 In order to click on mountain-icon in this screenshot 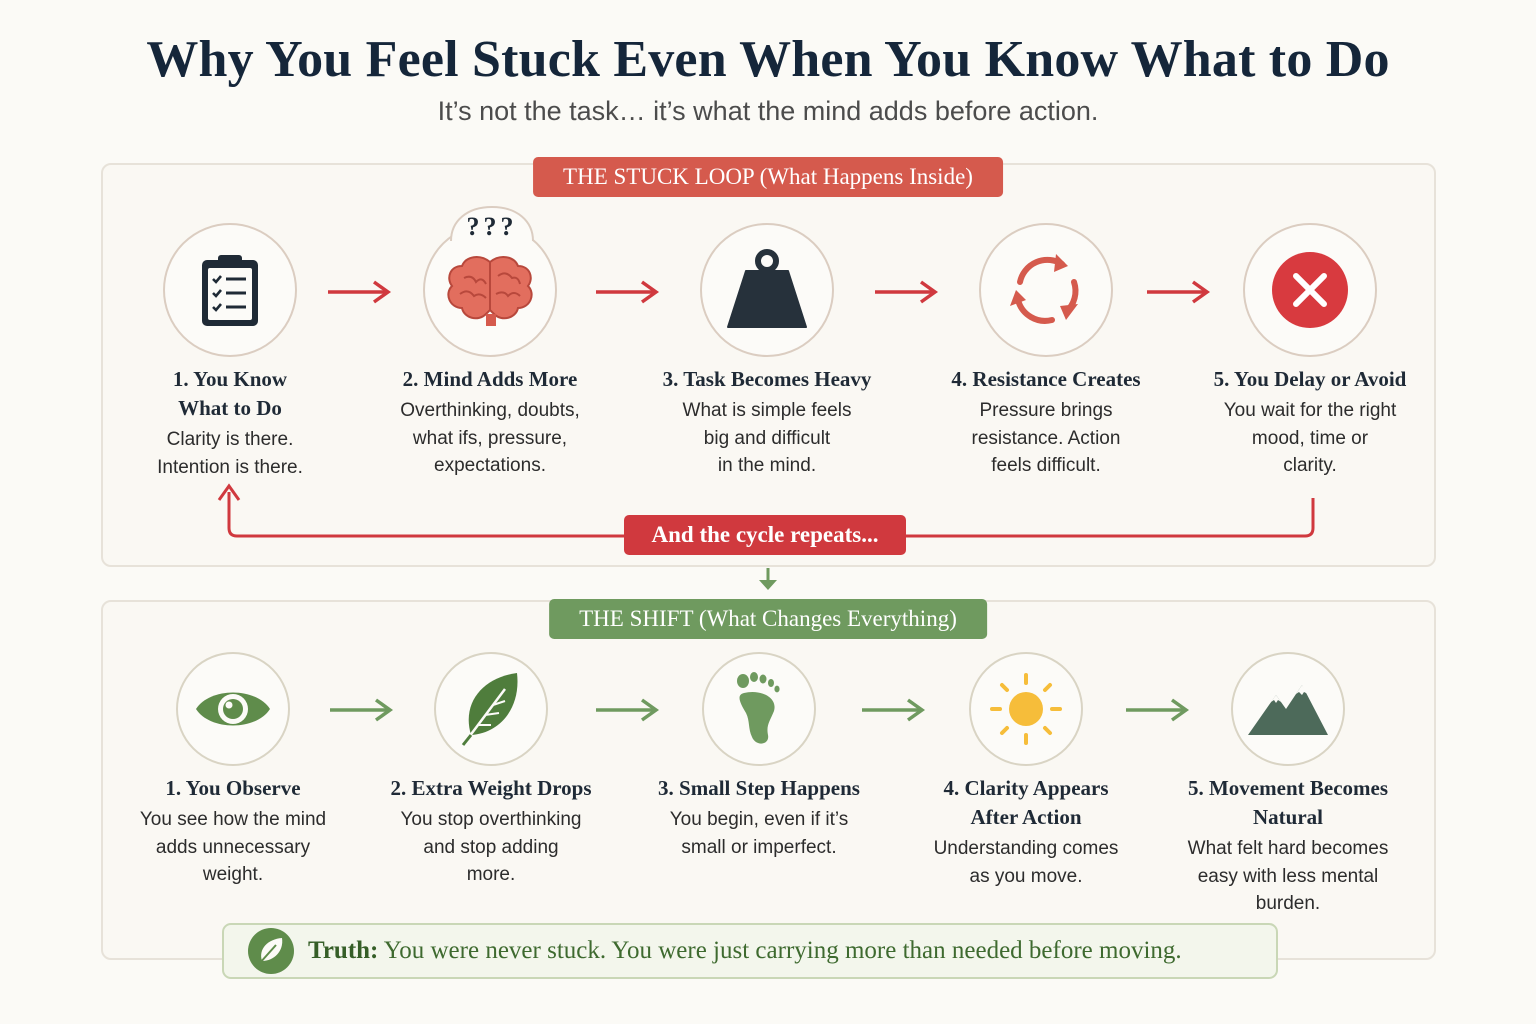, I will do `click(1288, 710)`.